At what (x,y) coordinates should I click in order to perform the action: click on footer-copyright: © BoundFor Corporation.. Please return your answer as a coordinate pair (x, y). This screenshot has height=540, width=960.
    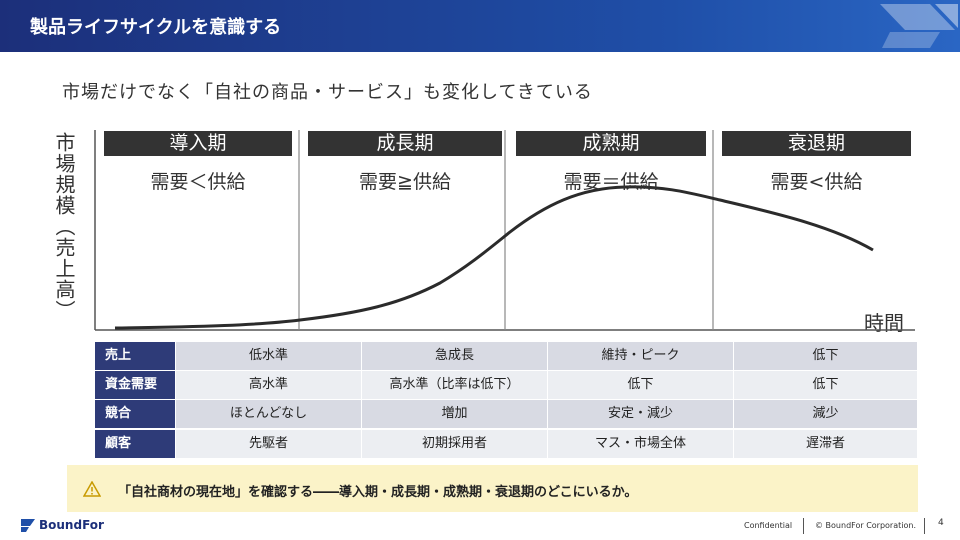
    Looking at the image, I should click on (865, 525).